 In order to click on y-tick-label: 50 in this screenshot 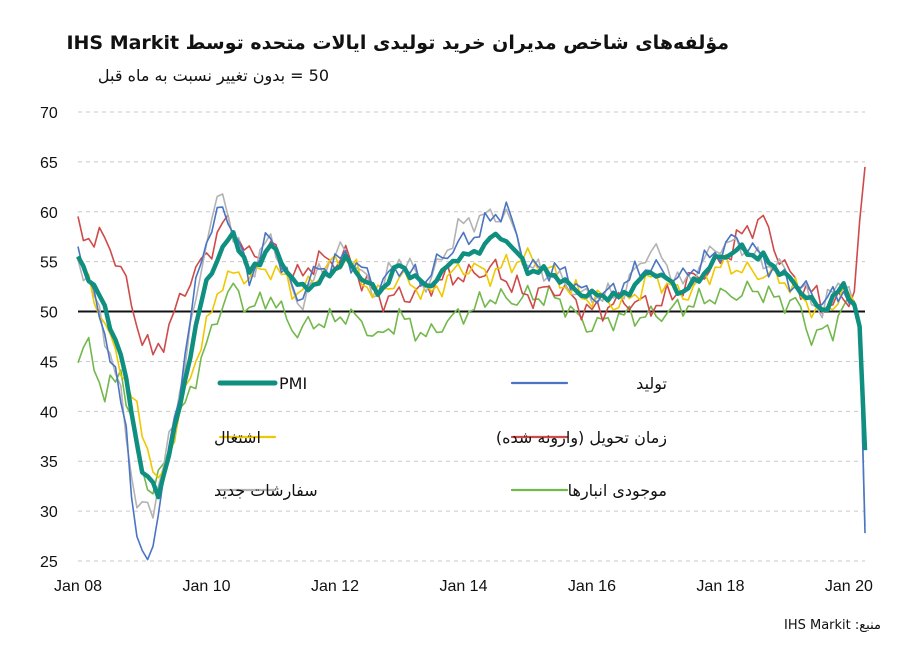, I will do `click(49, 313)`.